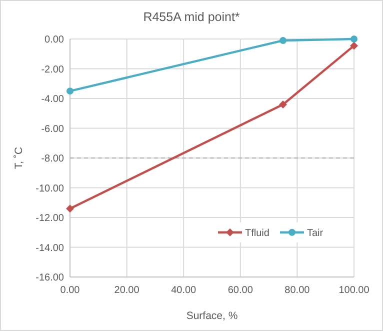  What do you see at coordinates (50, 188) in the screenshot?
I see `y-tick-label: -10.00` at bounding box center [50, 188].